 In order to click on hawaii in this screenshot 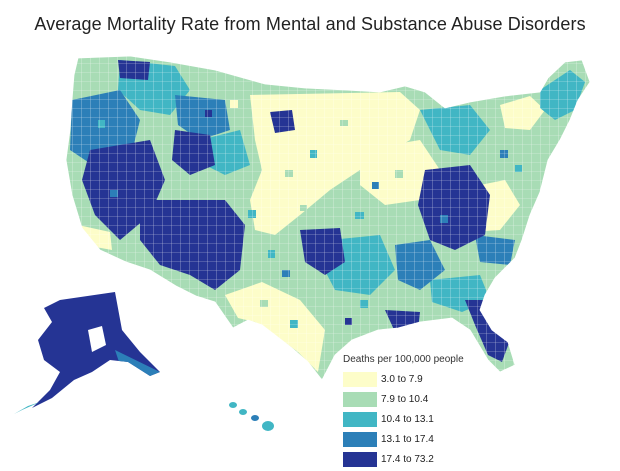, I will do `click(251, 416)`.